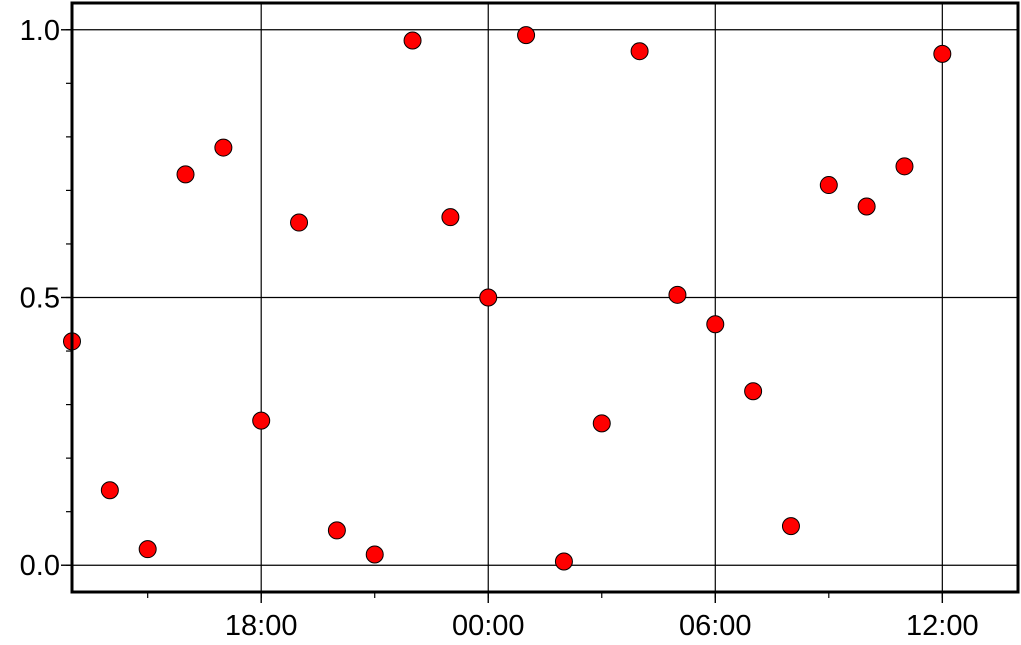 This screenshot has height=645, width=1021. Describe the element at coordinates (40, 299) in the screenshot. I see `y-tick-label: 0.5` at that location.